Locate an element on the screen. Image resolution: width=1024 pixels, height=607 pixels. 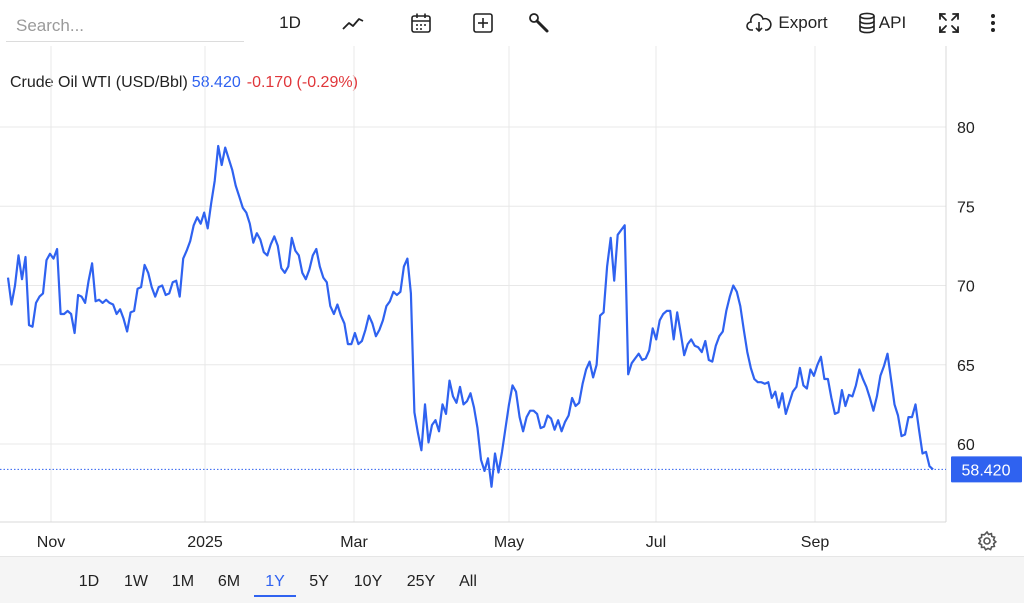
range-1d: 1D is located at coordinates (89, 581).